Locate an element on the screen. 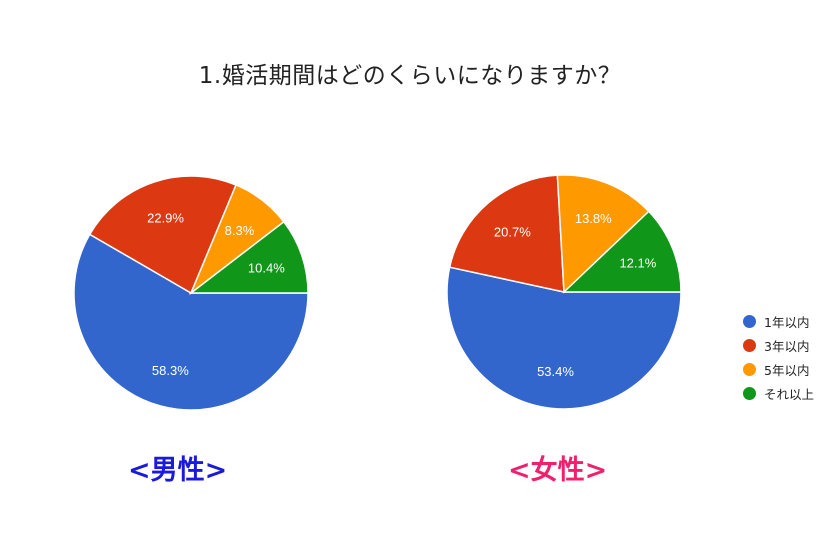 This screenshot has height=560, width=840. legend-label: それ以上 is located at coordinates (789, 394).